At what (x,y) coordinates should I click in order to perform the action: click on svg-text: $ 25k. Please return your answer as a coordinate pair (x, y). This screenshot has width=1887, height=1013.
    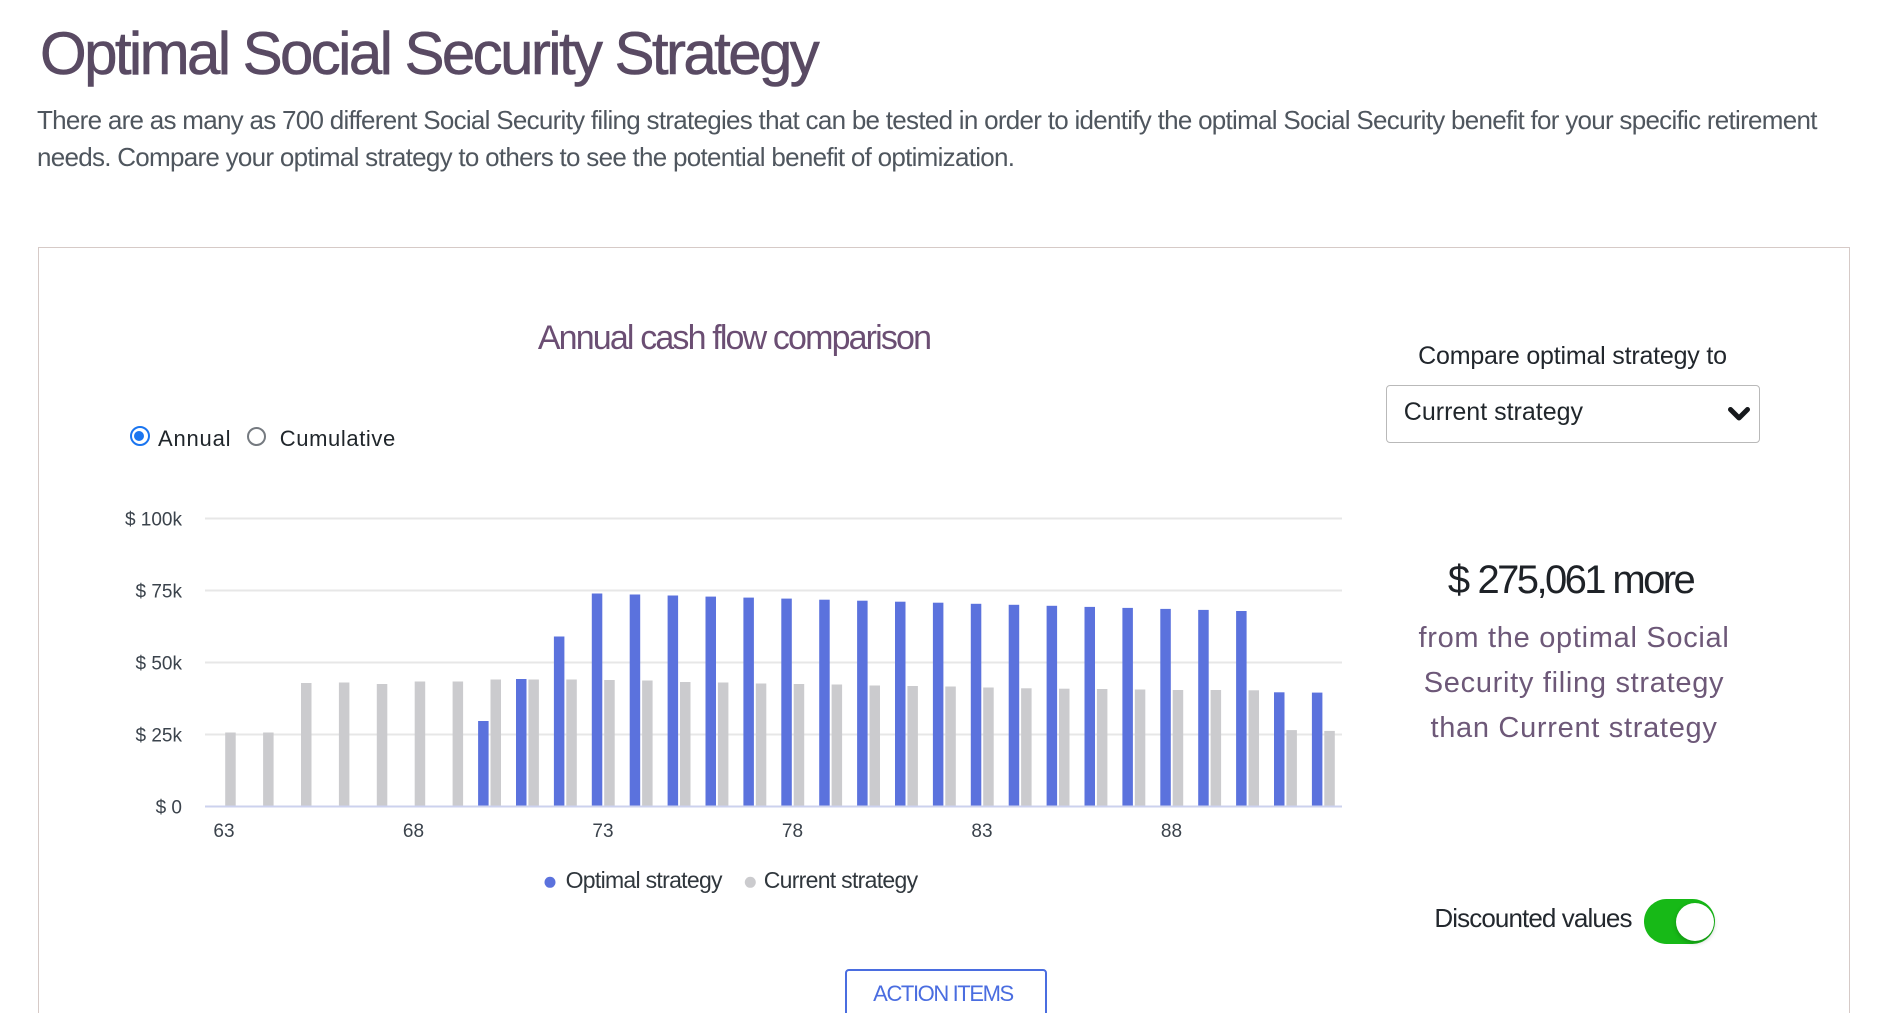
    Looking at the image, I should click on (159, 735).